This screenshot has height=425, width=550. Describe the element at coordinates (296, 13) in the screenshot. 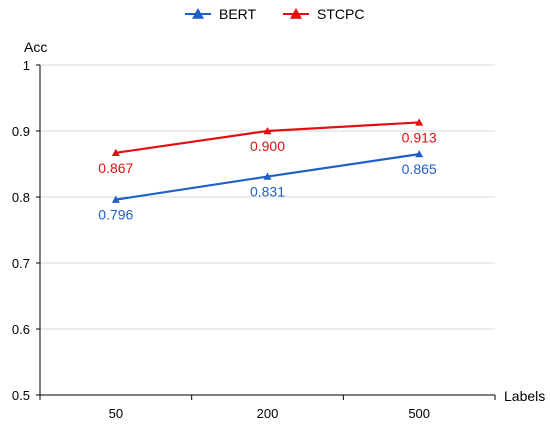

I see `legend-marker-stcpc` at that location.